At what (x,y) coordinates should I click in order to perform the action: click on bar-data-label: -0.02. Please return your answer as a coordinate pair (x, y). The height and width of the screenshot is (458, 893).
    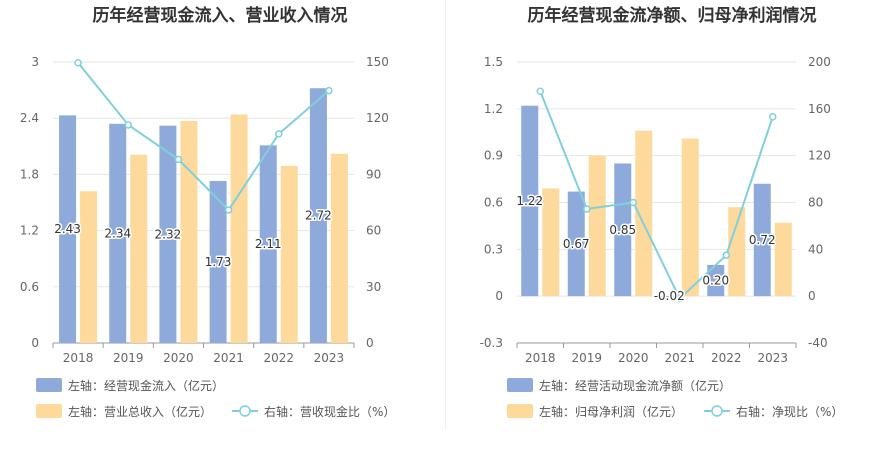
    Looking at the image, I should click on (669, 296).